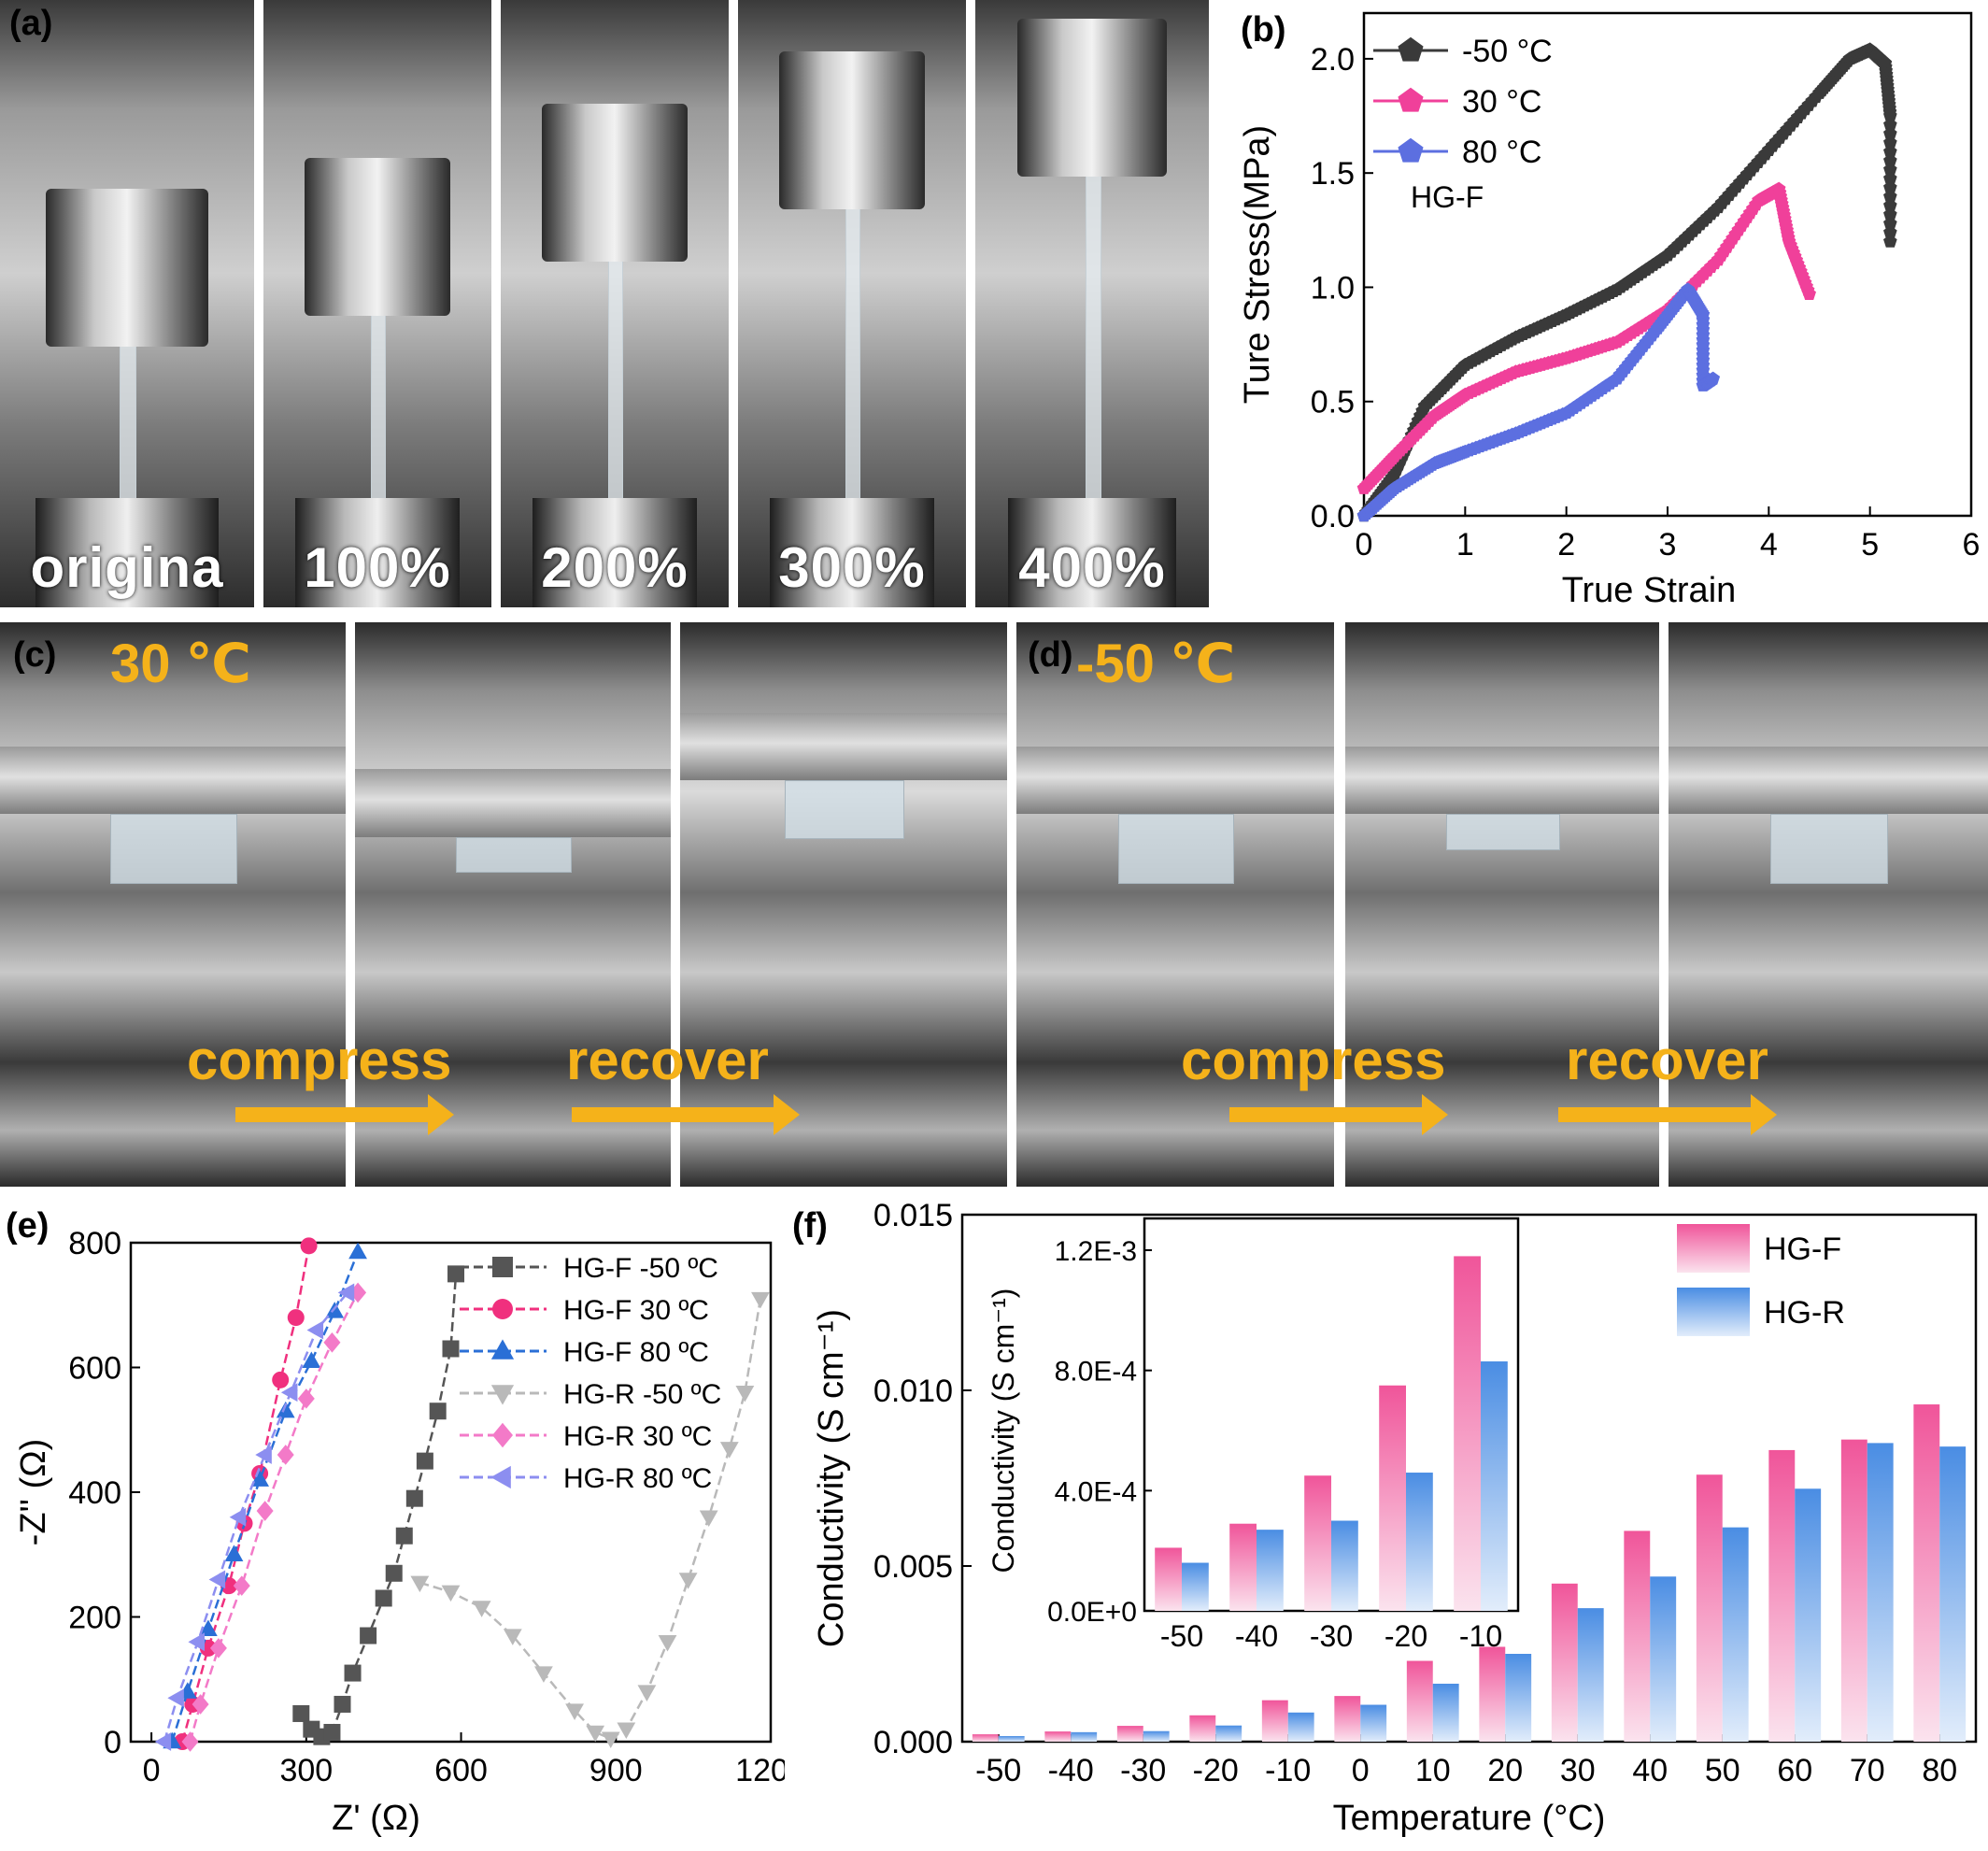 This screenshot has height=1851, width=1988. Describe the element at coordinates (127, 567) in the screenshot. I see `strain-label: origina` at that location.